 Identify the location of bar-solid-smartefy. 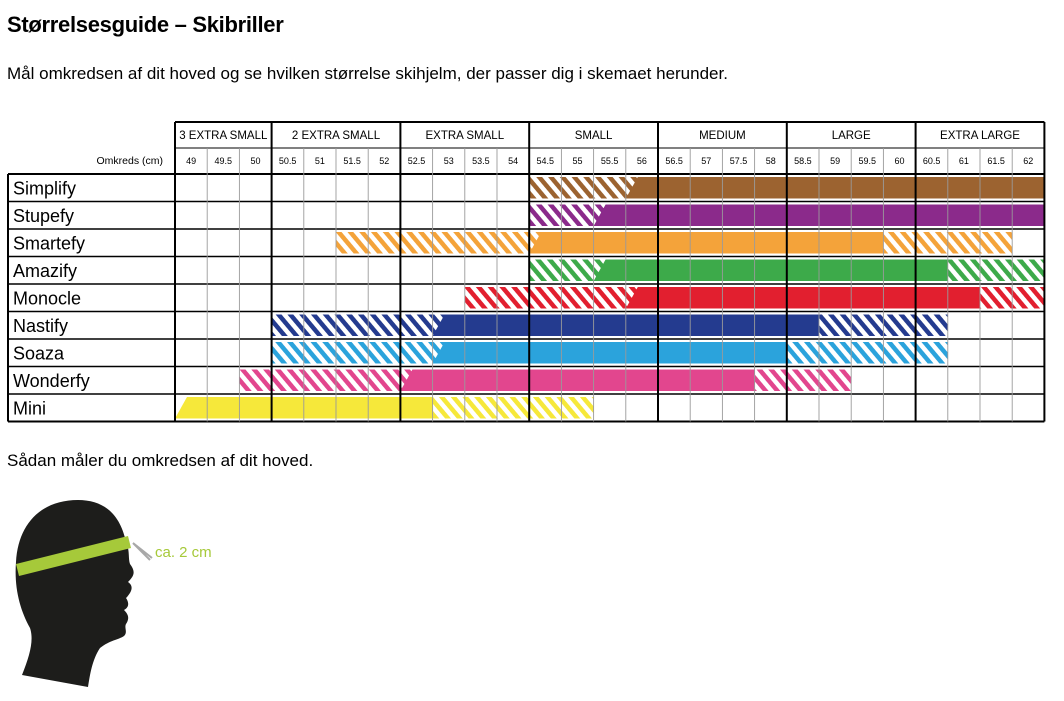
(706, 243).